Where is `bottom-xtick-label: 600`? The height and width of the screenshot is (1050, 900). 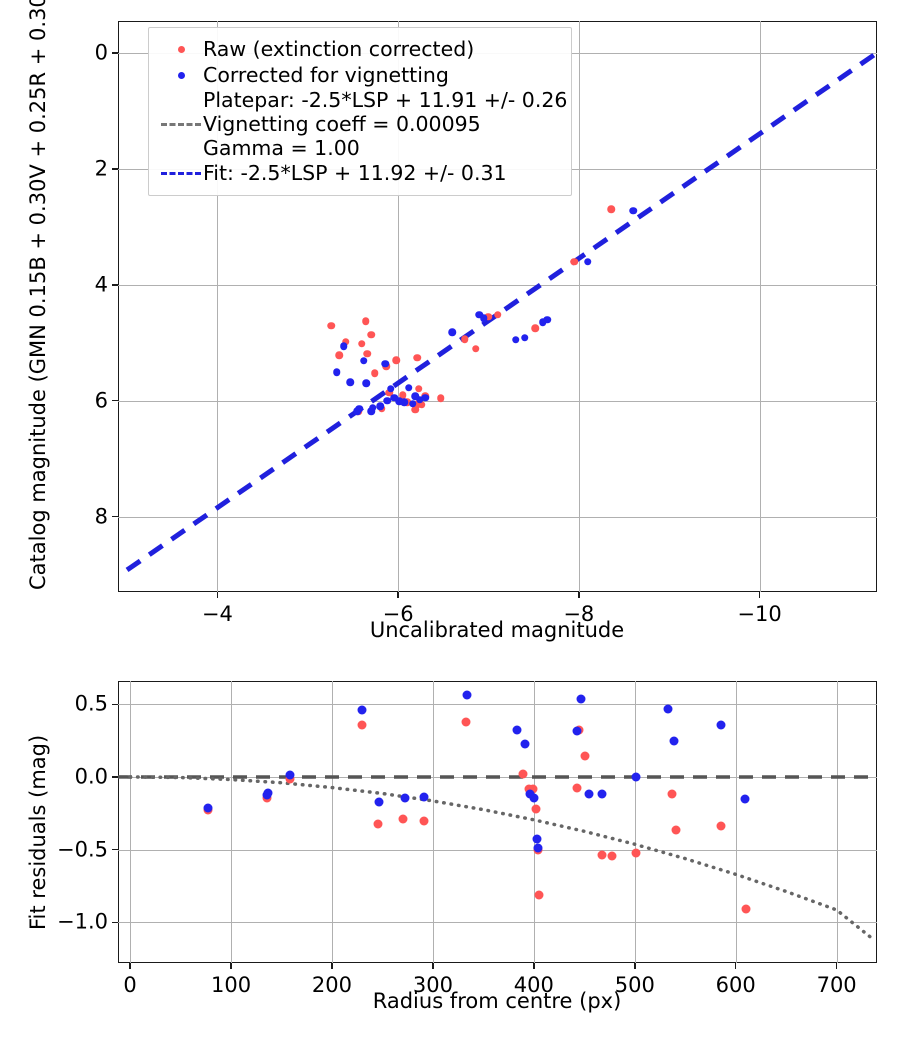 bottom-xtick-label: 600 is located at coordinates (735, 985).